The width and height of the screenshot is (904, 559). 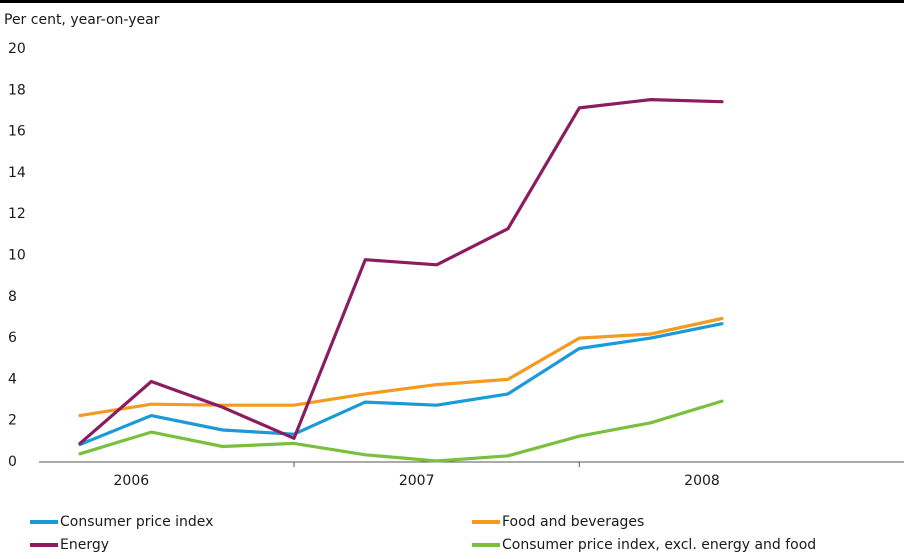 I want to click on y-tick-label: 18, so click(x=17, y=90).